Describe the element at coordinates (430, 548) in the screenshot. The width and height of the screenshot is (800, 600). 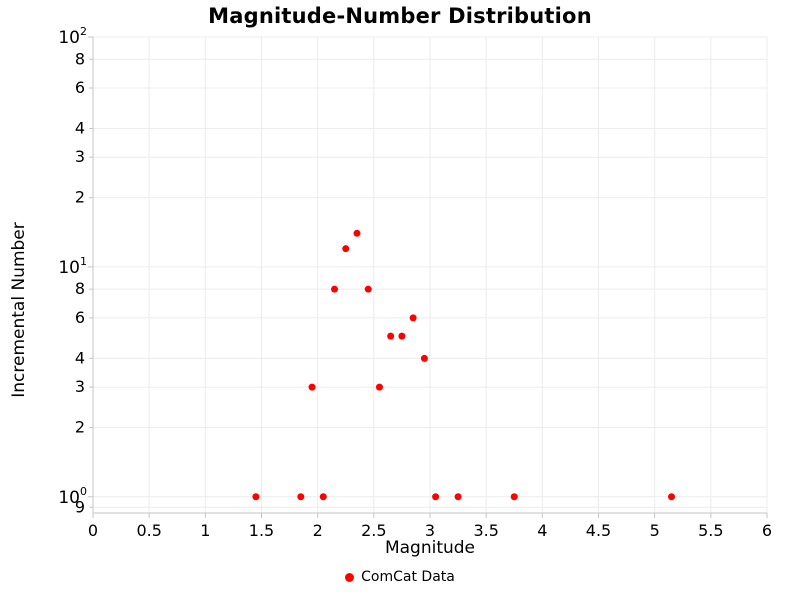
I see `x-axis-label: Magnitude` at that location.